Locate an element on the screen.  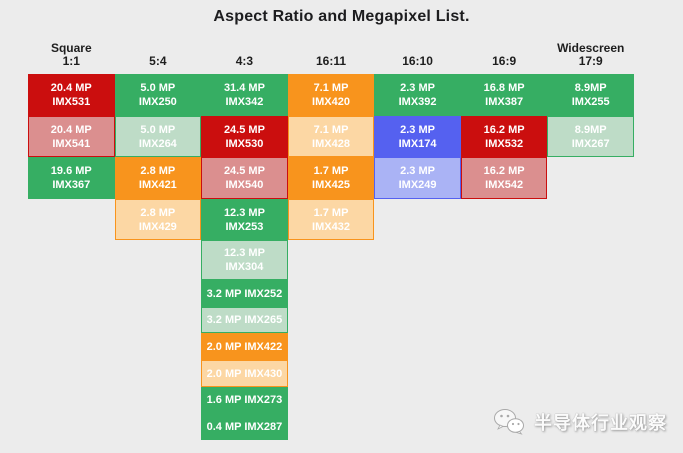
sensor-cell-imx421: 2.8 MP IMX421 is located at coordinates (158, 178).